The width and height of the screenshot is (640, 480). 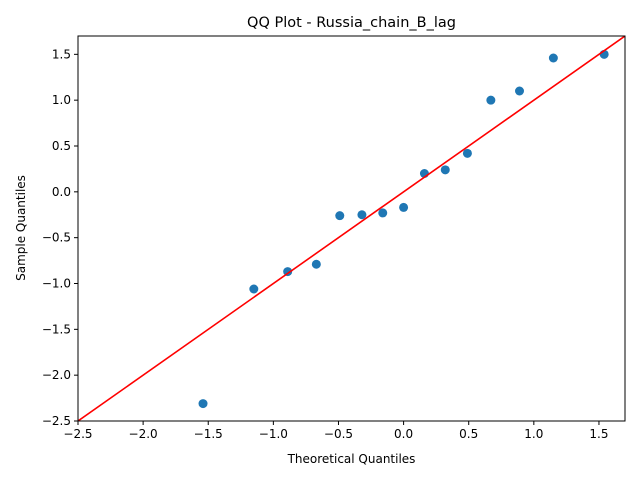 I want to click on x-tick-label-4: −0.5, so click(x=338, y=434).